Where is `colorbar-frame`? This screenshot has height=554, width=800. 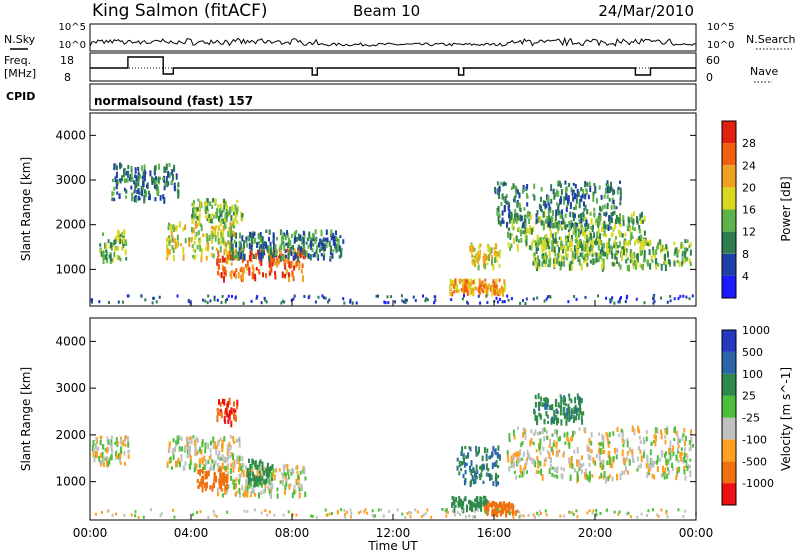
colorbar-frame is located at coordinates (729, 209).